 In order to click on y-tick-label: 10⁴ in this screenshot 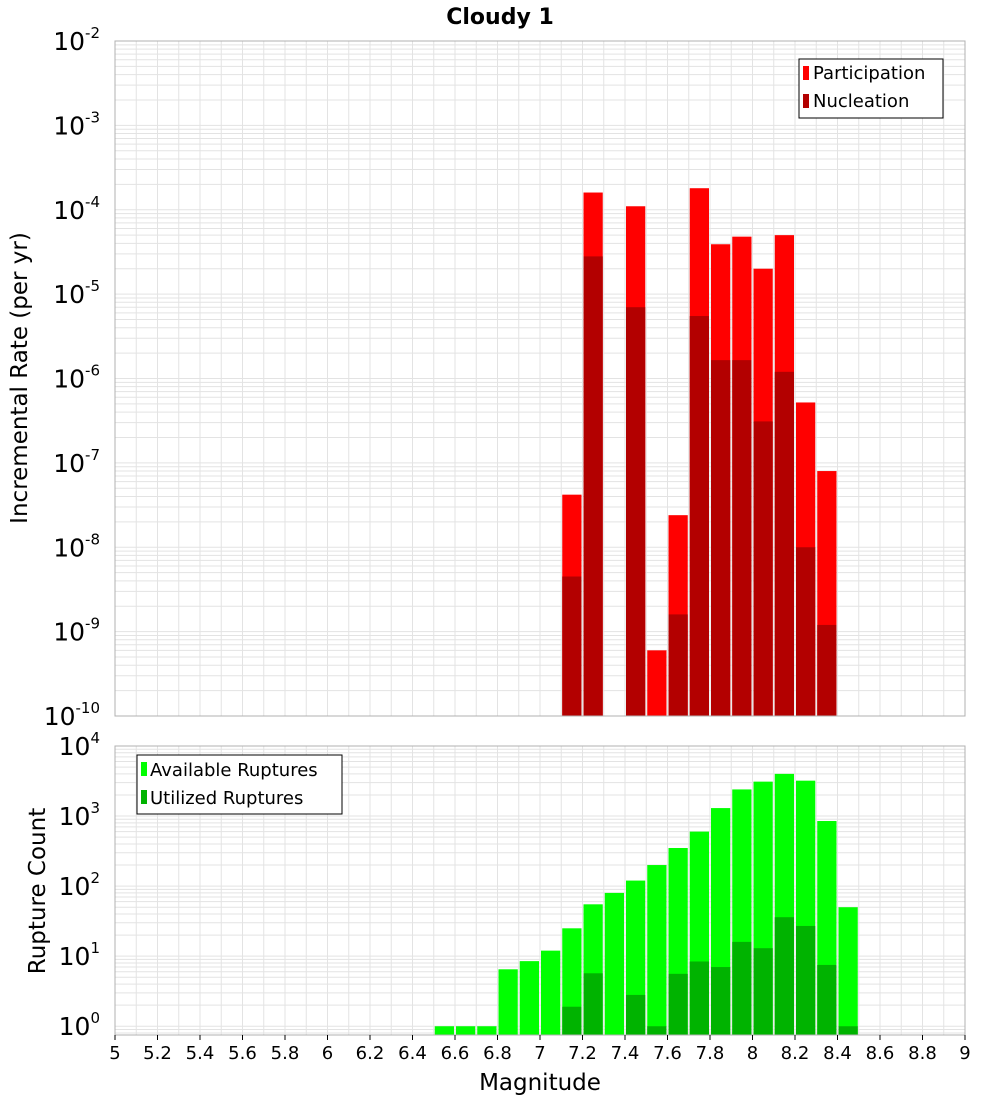, I will do `click(79, 745)`.